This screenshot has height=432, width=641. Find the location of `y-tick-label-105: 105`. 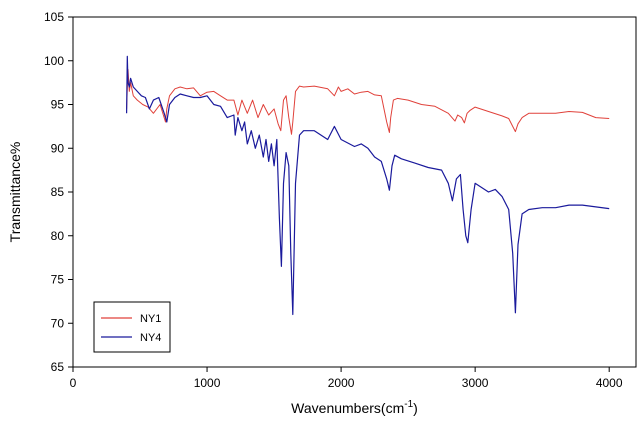

y-tick-label-105: 105 is located at coordinates (54, 17).